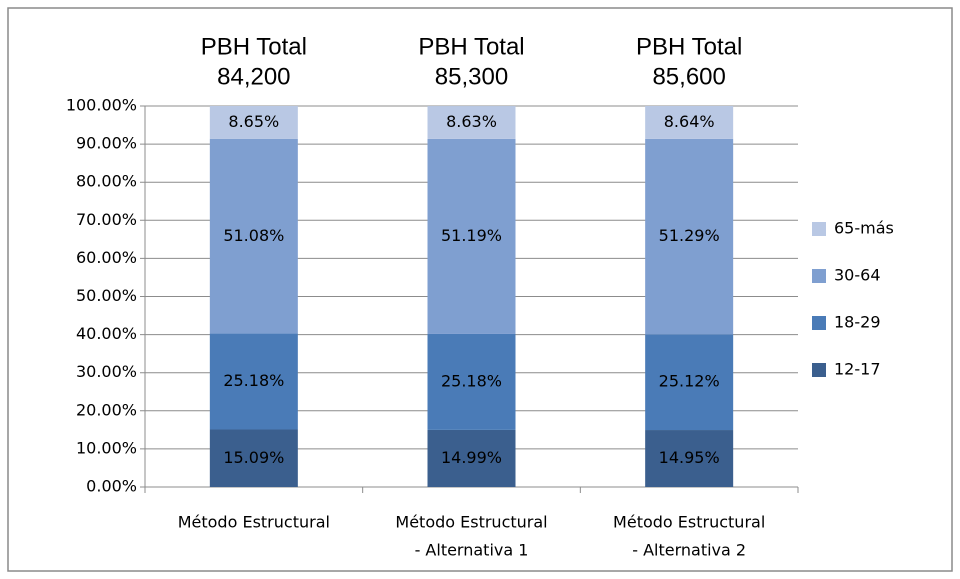 The height and width of the screenshot is (579, 960). I want to click on data-label: 8.64%, so click(689, 121).